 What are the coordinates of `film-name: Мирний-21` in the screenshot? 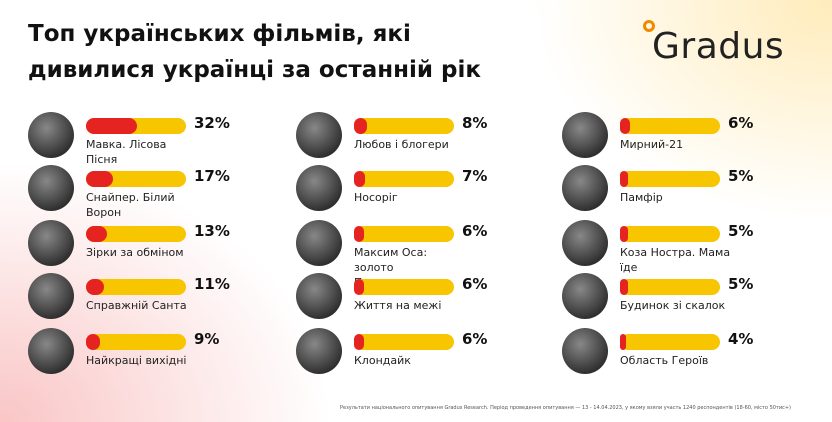 It's located at (652, 144).